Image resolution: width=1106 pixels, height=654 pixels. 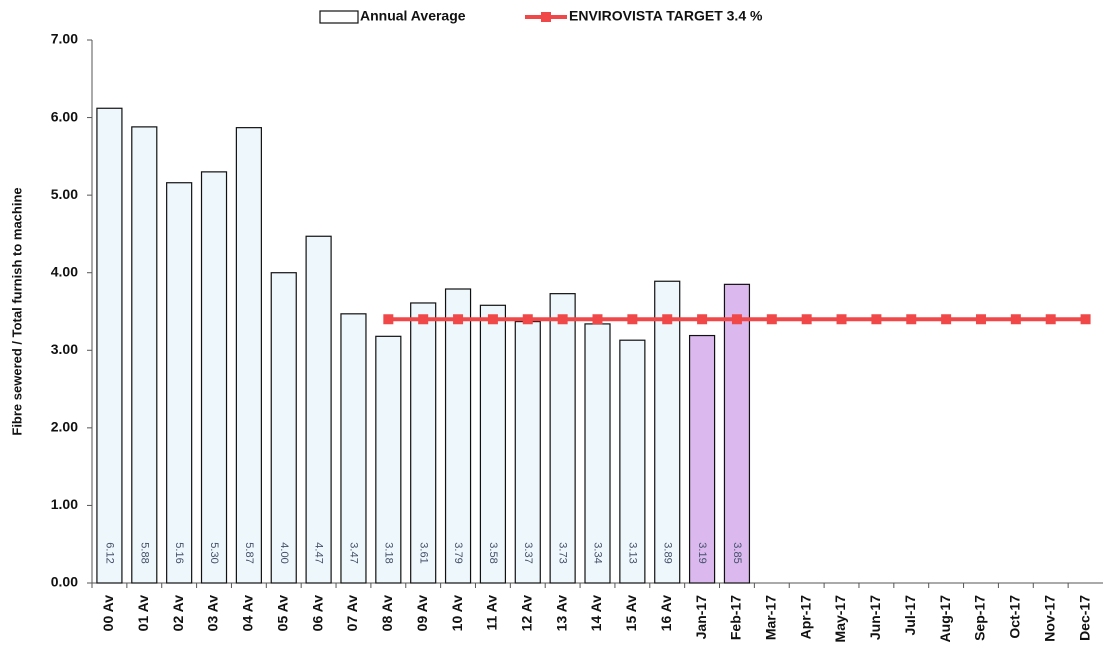 What do you see at coordinates (945, 619) in the screenshot?
I see `x-tick-label: Aug-17` at bounding box center [945, 619].